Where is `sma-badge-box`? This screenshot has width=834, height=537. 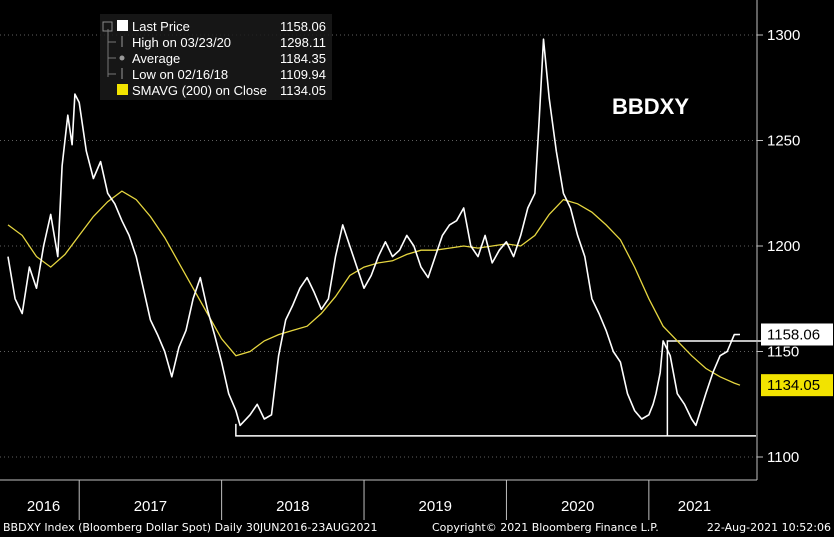
sma-badge-box is located at coordinates (797, 385).